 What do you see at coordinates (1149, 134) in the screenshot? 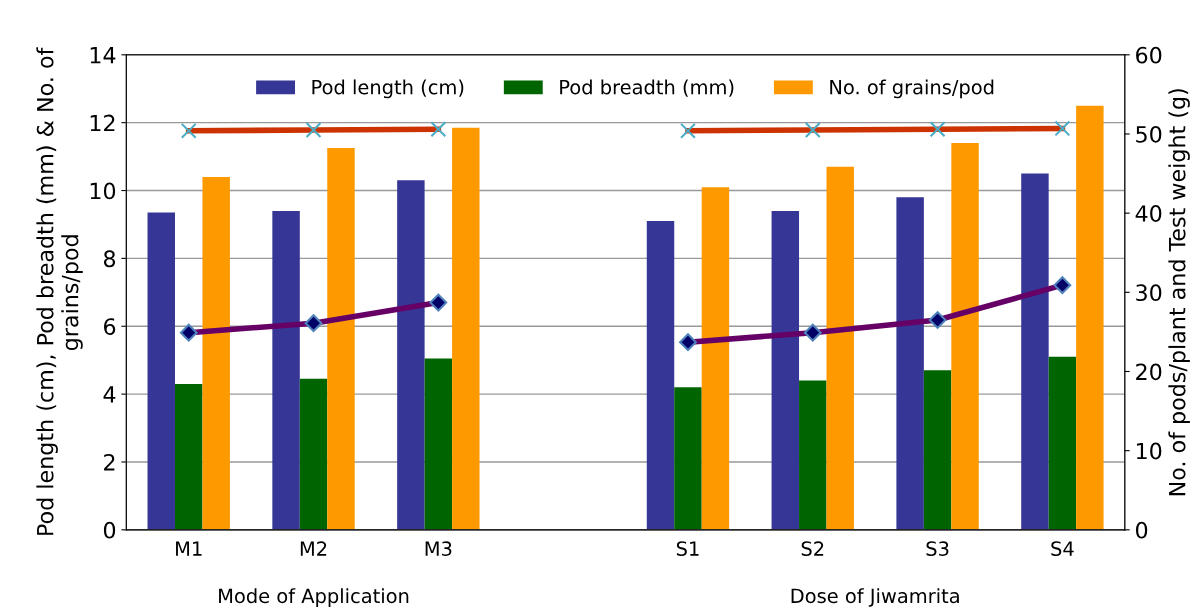
I see `y2-tick-label: 50` at bounding box center [1149, 134].